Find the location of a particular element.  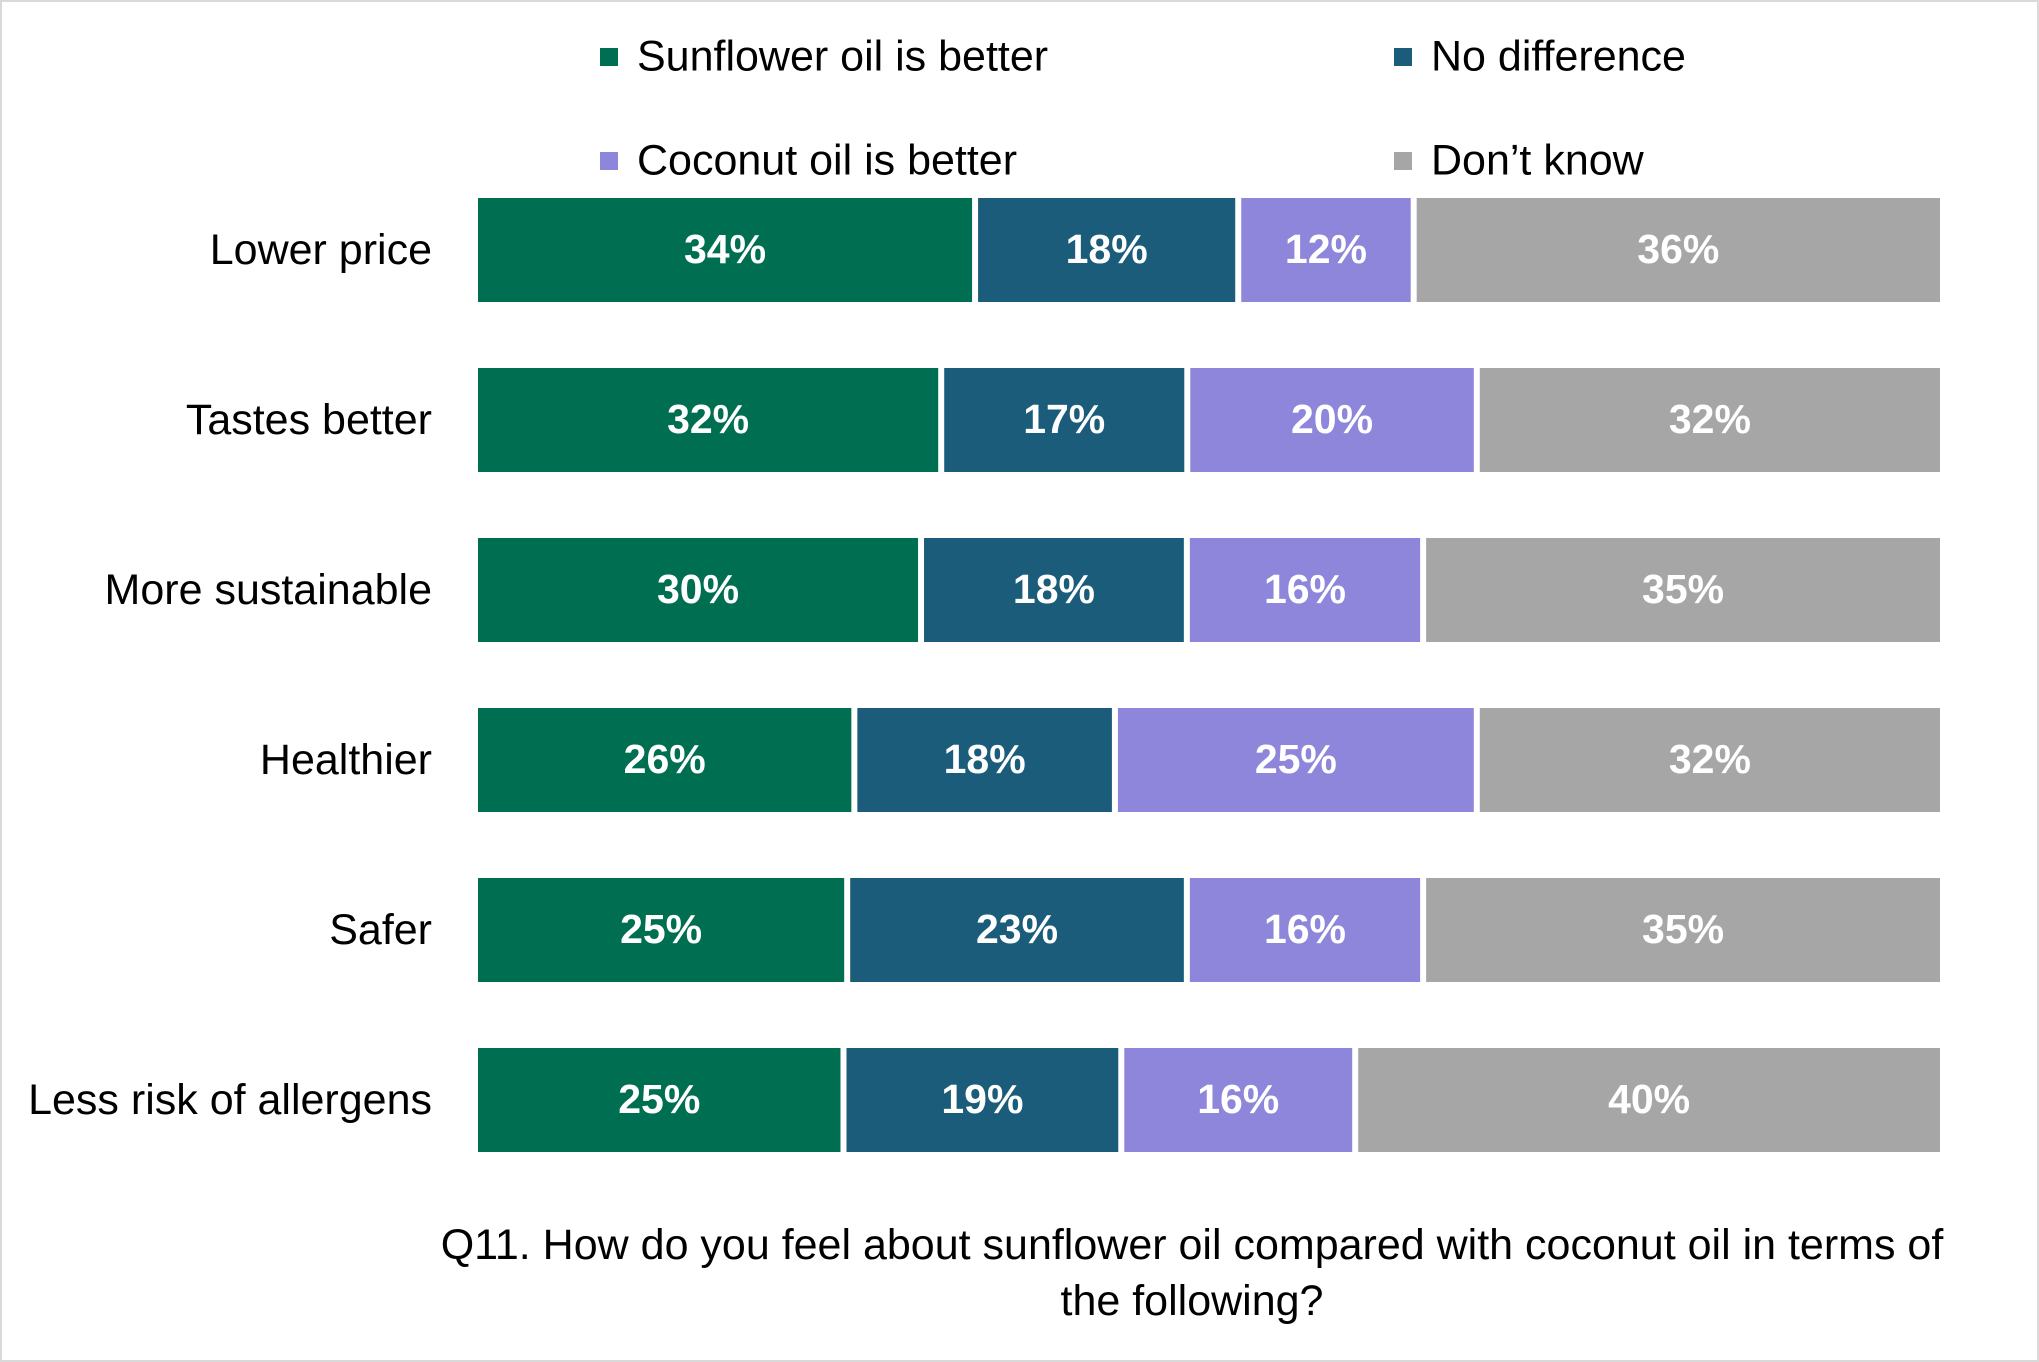

value-label: 23% is located at coordinates (1017, 929).